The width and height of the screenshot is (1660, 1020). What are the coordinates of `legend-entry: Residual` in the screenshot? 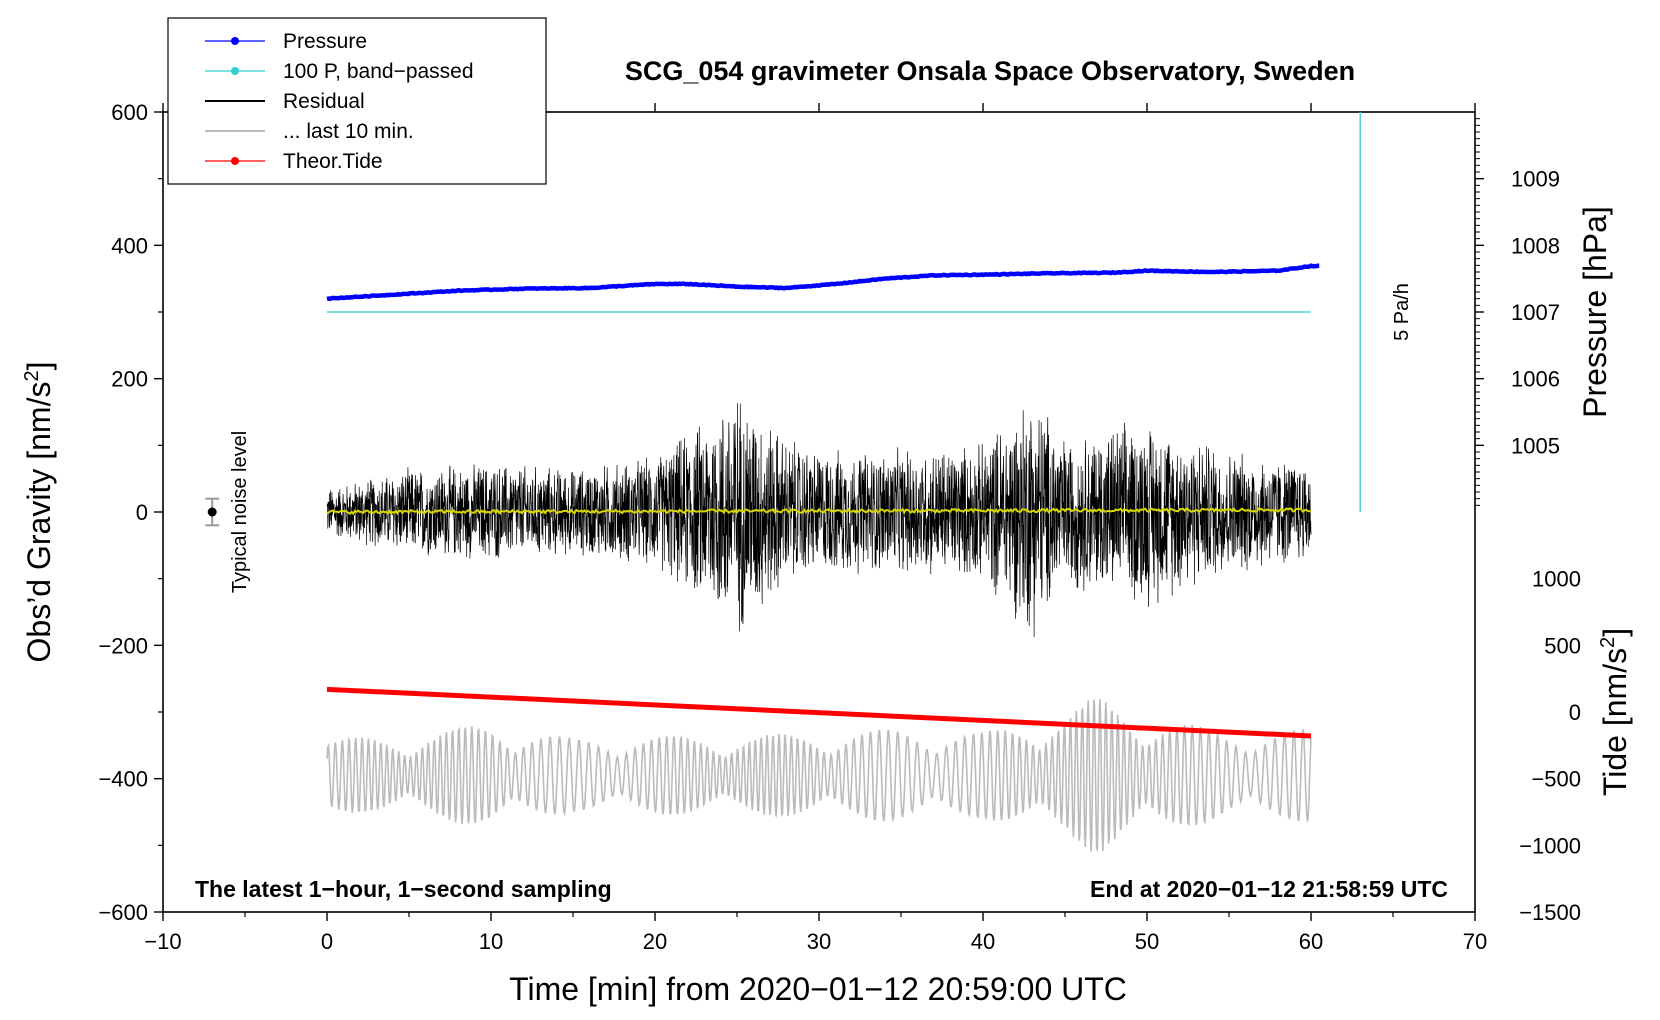 It's located at (285, 101).